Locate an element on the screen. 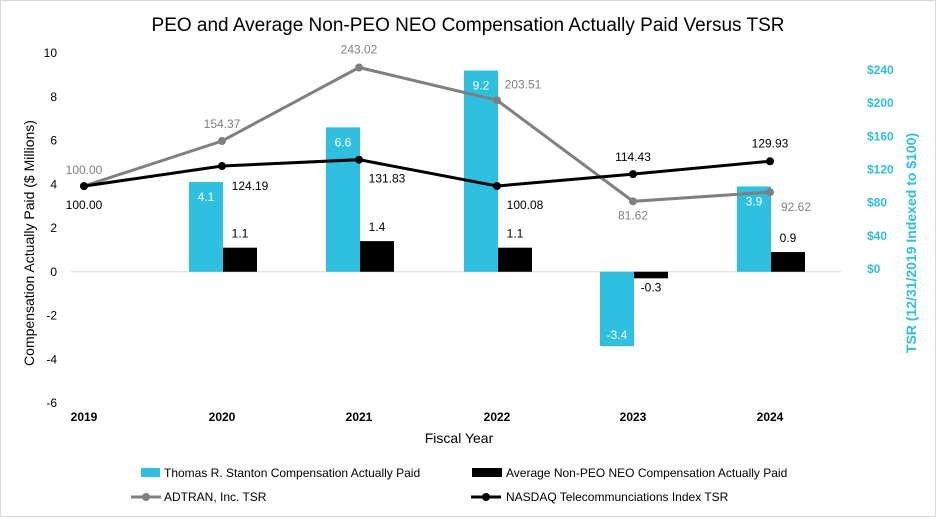 The width and height of the screenshot is (936, 521). x-tick-label: 2021 is located at coordinates (359, 417).